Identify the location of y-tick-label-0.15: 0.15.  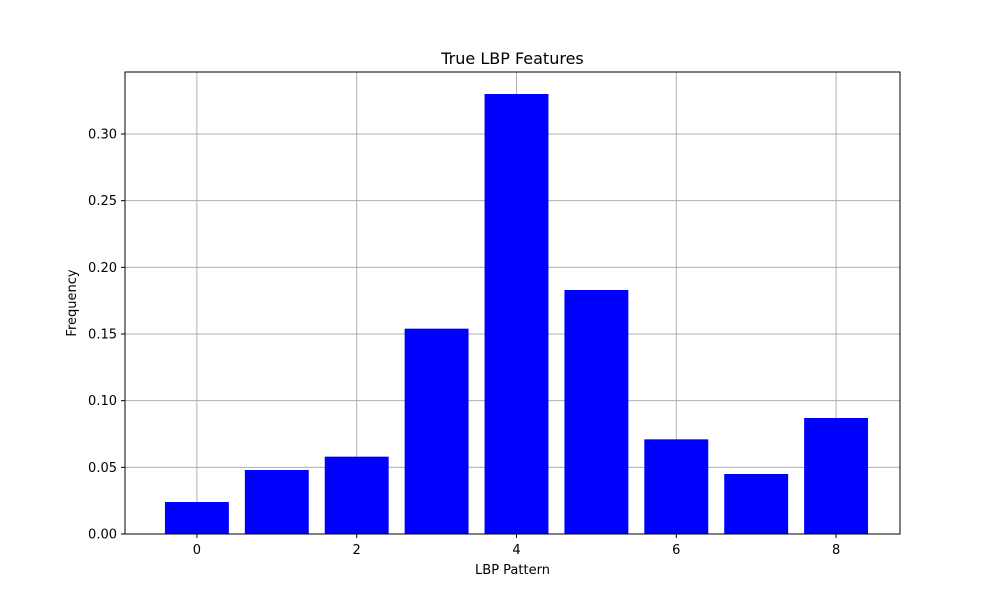
(102, 335).